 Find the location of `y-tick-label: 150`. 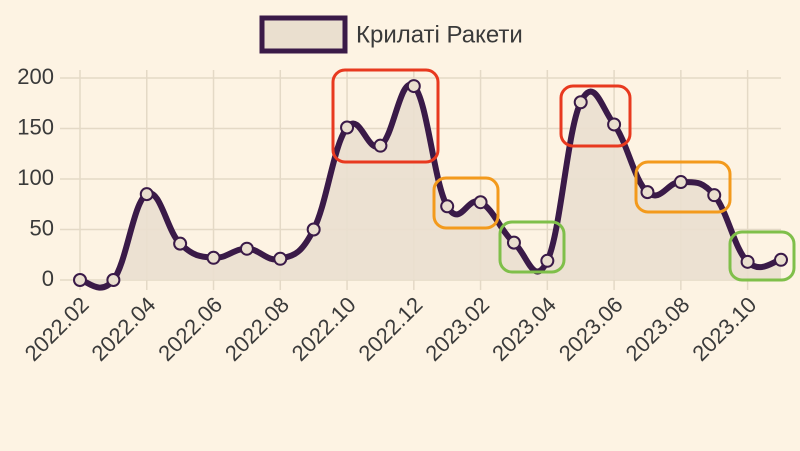

y-tick-label: 150 is located at coordinates (35, 126).